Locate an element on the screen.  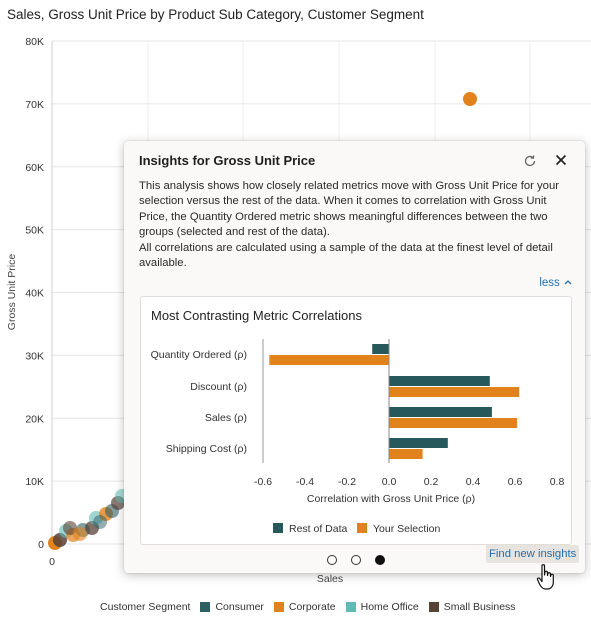
y-tick-label: 40K is located at coordinates (34, 294).